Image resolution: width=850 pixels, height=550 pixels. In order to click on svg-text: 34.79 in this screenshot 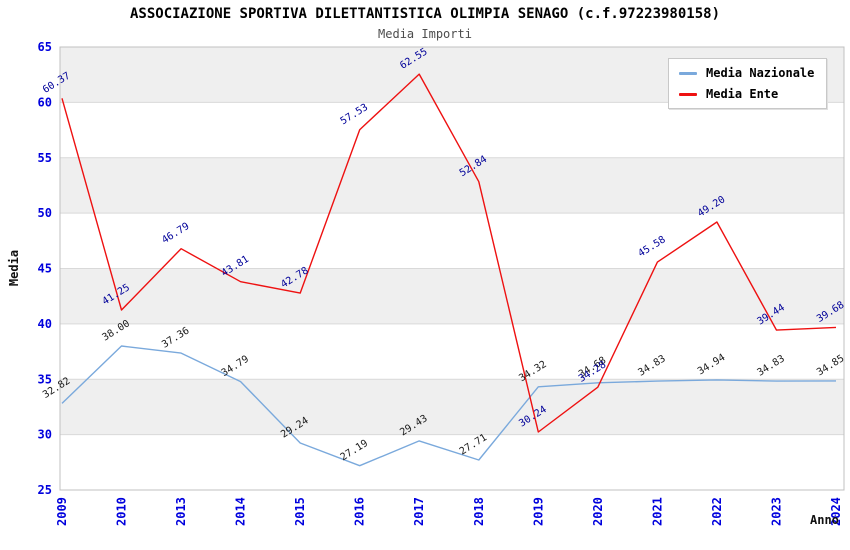, I will do `click(235, 366)`.